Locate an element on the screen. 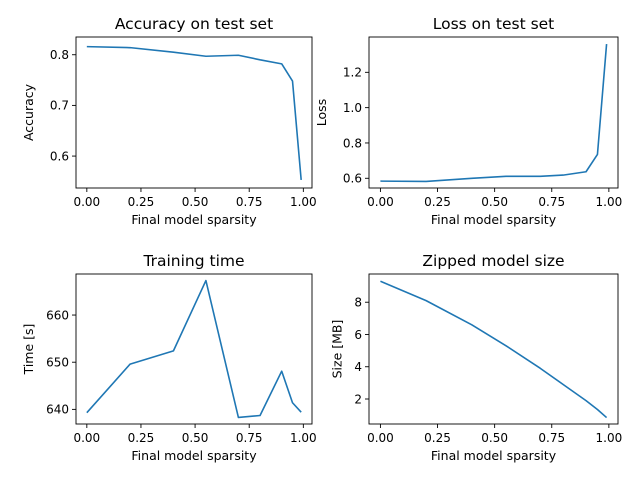  model-size-y-tick-label: 8 is located at coordinates (358, 303).